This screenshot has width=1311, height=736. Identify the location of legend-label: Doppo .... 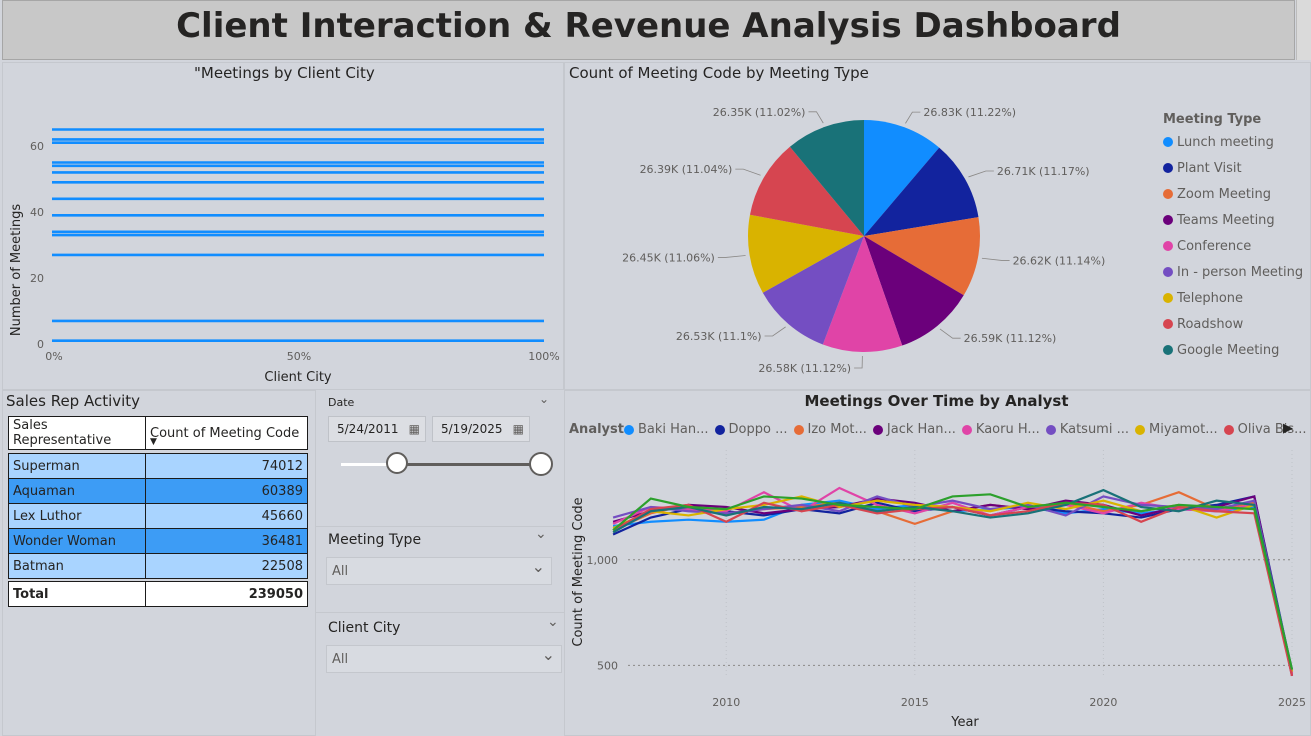
(758, 429).